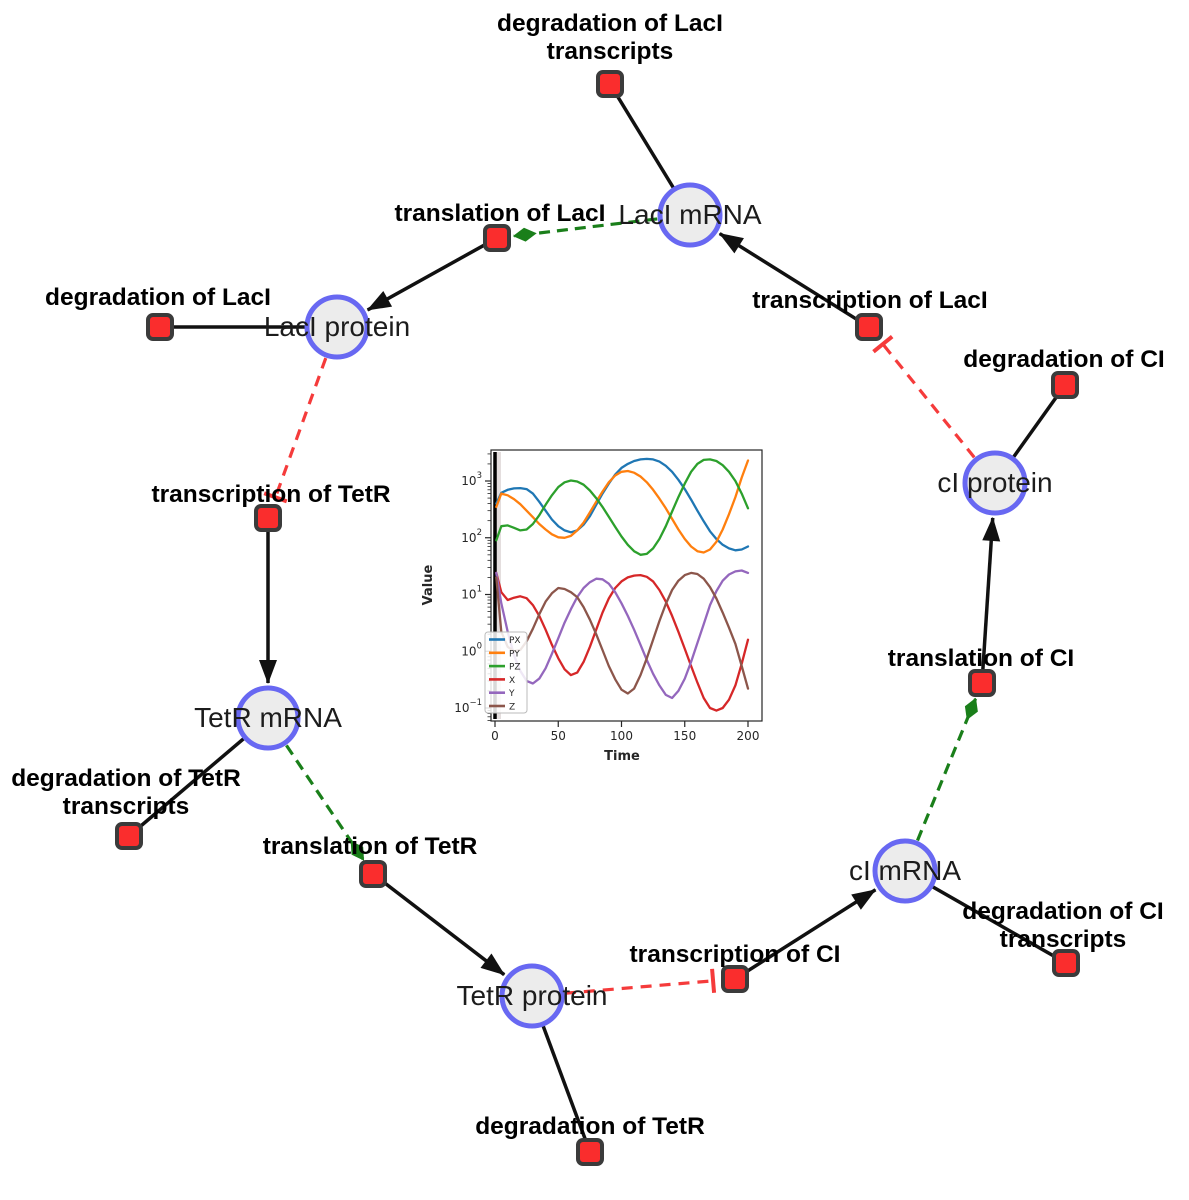 The height and width of the screenshot is (1200, 1189). Describe the element at coordinates (471, 479) in the screenshot. I see `y-tick-label: 10³` at that location.